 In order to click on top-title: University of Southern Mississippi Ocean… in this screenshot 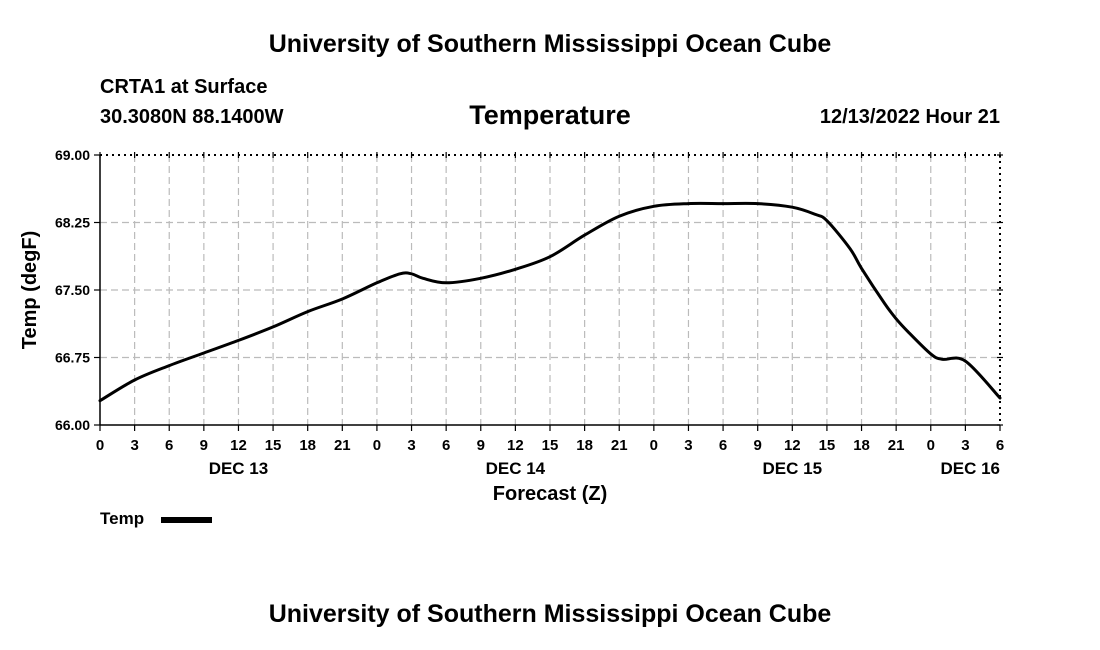, I will do `click(550, 44)`.